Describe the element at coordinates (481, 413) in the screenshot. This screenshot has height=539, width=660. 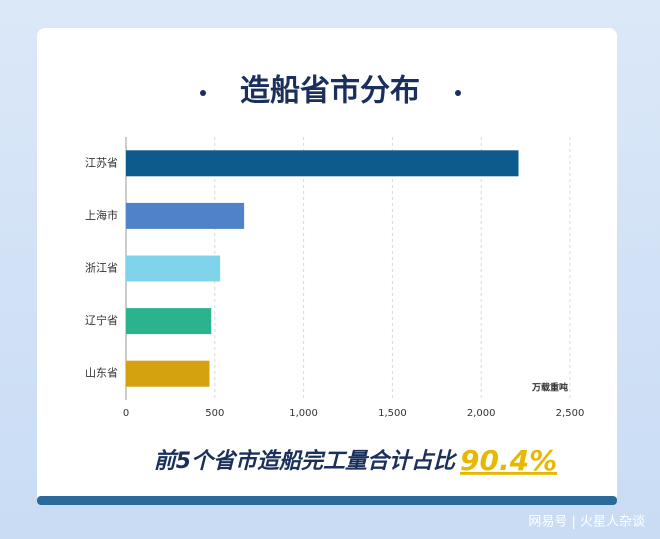
I see `x-tick-label: 2,000` at that location.